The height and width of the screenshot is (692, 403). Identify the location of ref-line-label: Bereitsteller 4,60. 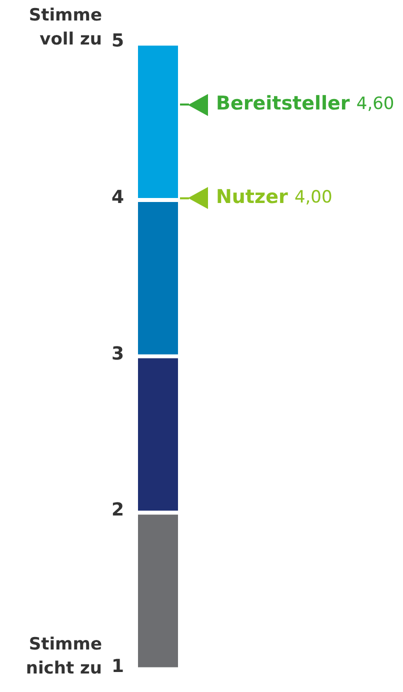
(305, 103).